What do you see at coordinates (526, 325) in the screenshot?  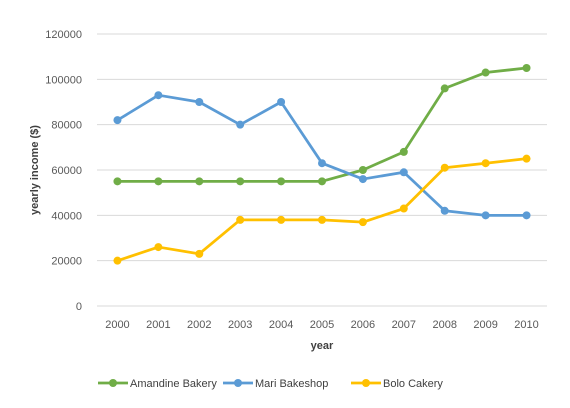 I see `x-tick-label: 2010` at bounding box center [526, 325].